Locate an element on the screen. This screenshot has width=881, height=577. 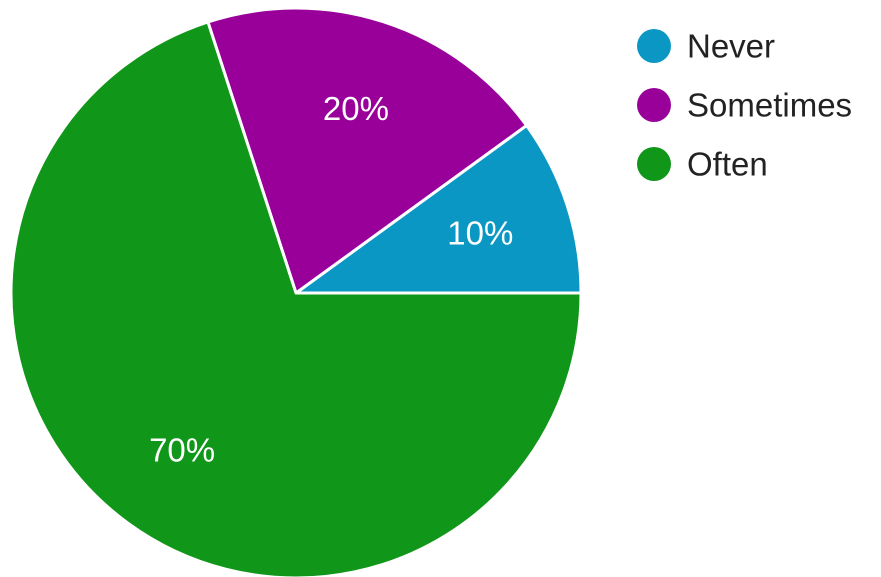
pie-slice-never is located at coordinates (438, 209).